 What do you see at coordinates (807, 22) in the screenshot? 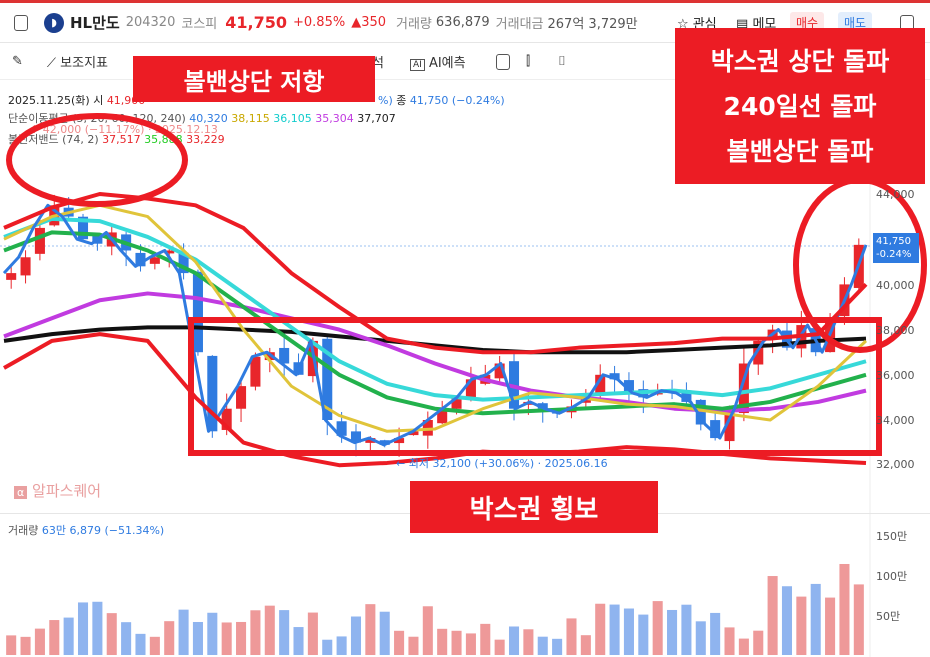
I see `buy-button: 매수` at bounding box center [807, 22].